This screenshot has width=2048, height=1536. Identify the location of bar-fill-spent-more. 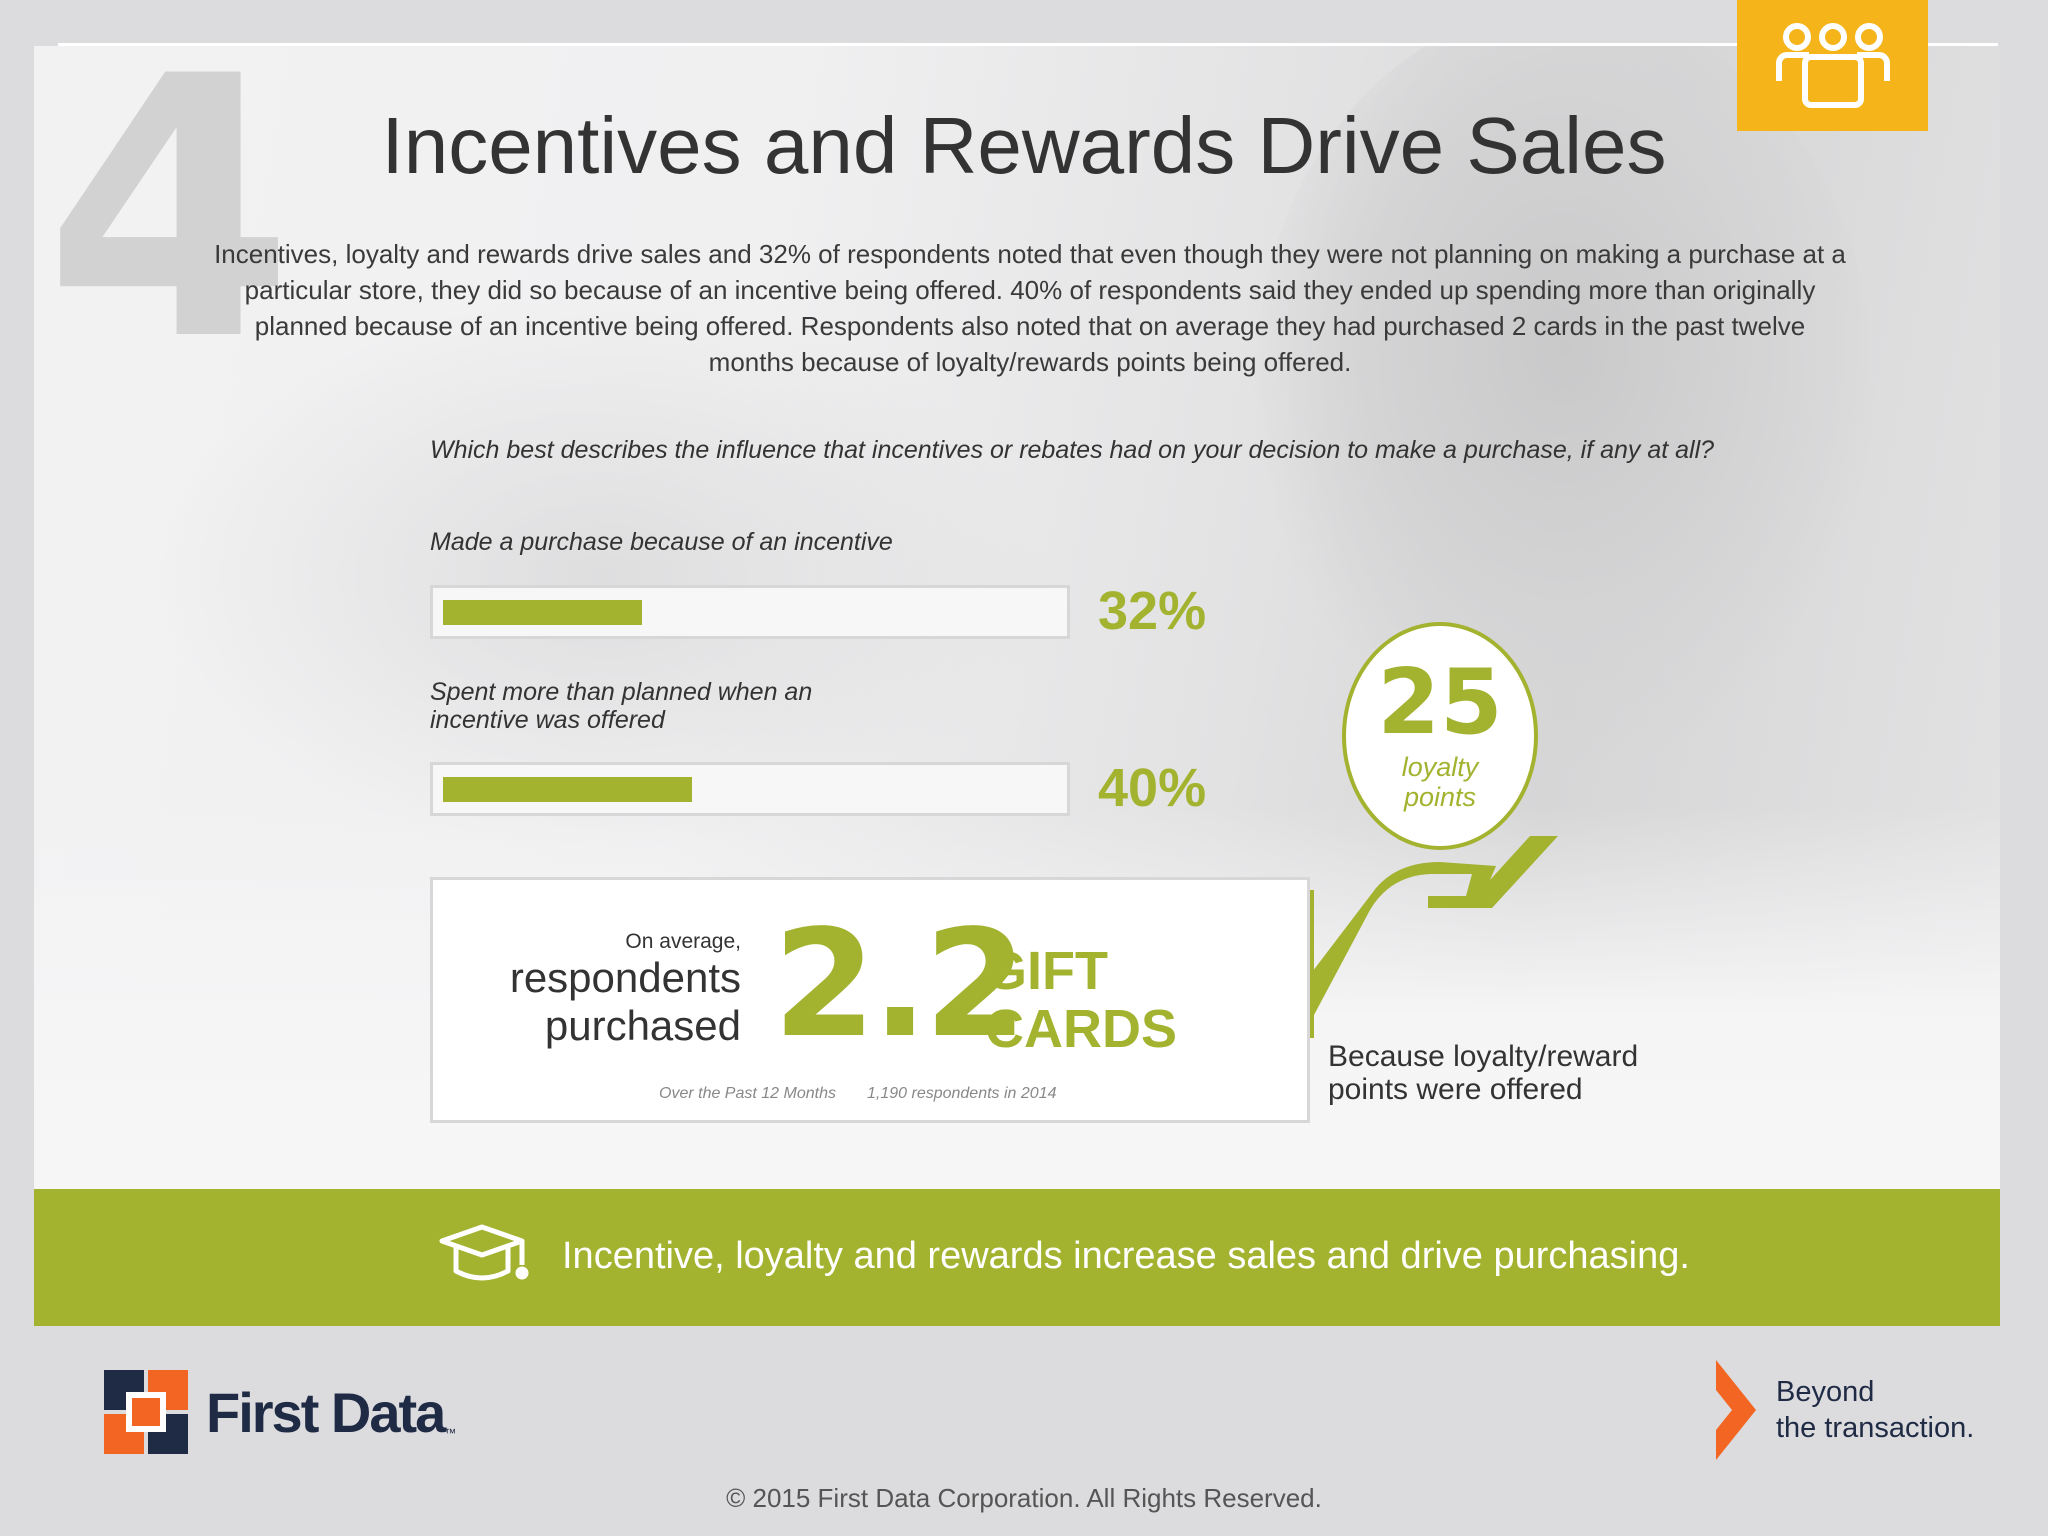
(567, 789).